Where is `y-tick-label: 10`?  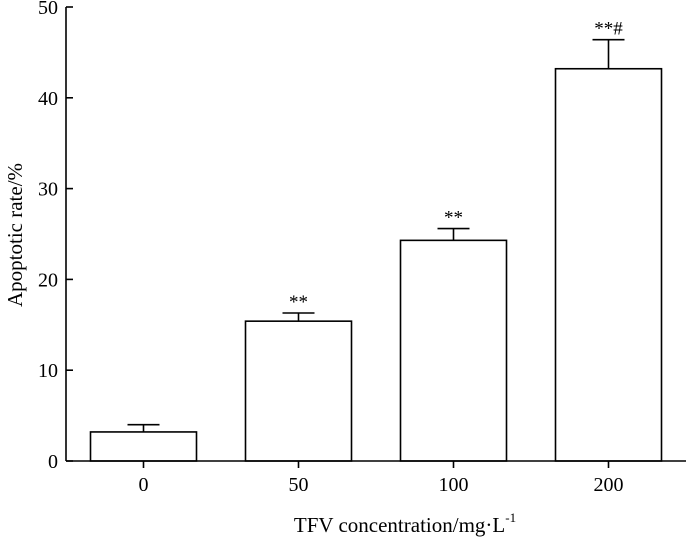
y-tick-label: 10 is located at coordinates (48, 371).